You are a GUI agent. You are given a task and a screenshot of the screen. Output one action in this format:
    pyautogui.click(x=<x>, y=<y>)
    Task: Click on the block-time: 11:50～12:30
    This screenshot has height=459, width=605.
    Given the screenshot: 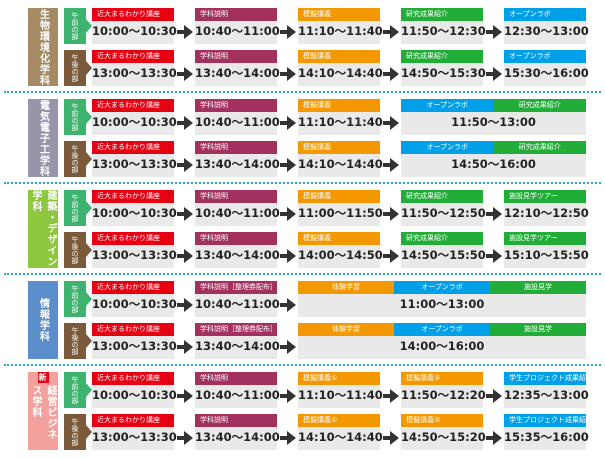 What is the action you would take?
    pyautogui.click(x=443, y=32)
    